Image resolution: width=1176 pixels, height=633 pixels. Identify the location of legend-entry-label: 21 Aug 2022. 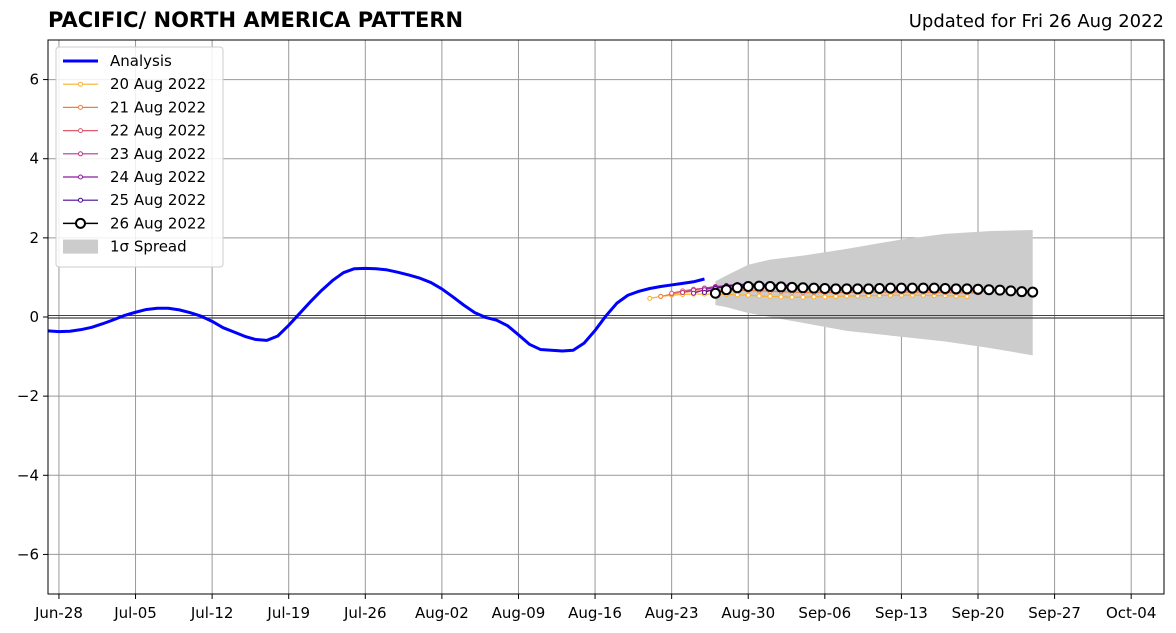
(158, 107).